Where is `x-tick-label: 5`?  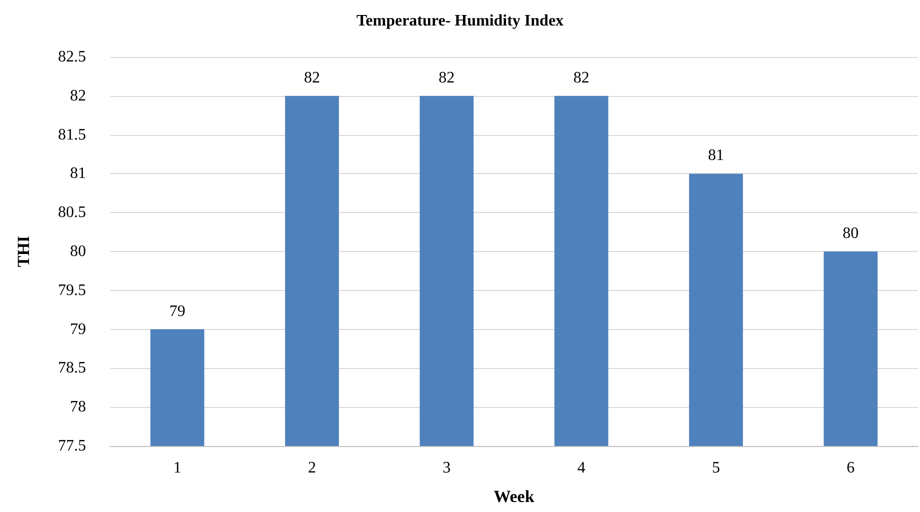 x-tick-label: 5 is located at coordinates (716, 468).